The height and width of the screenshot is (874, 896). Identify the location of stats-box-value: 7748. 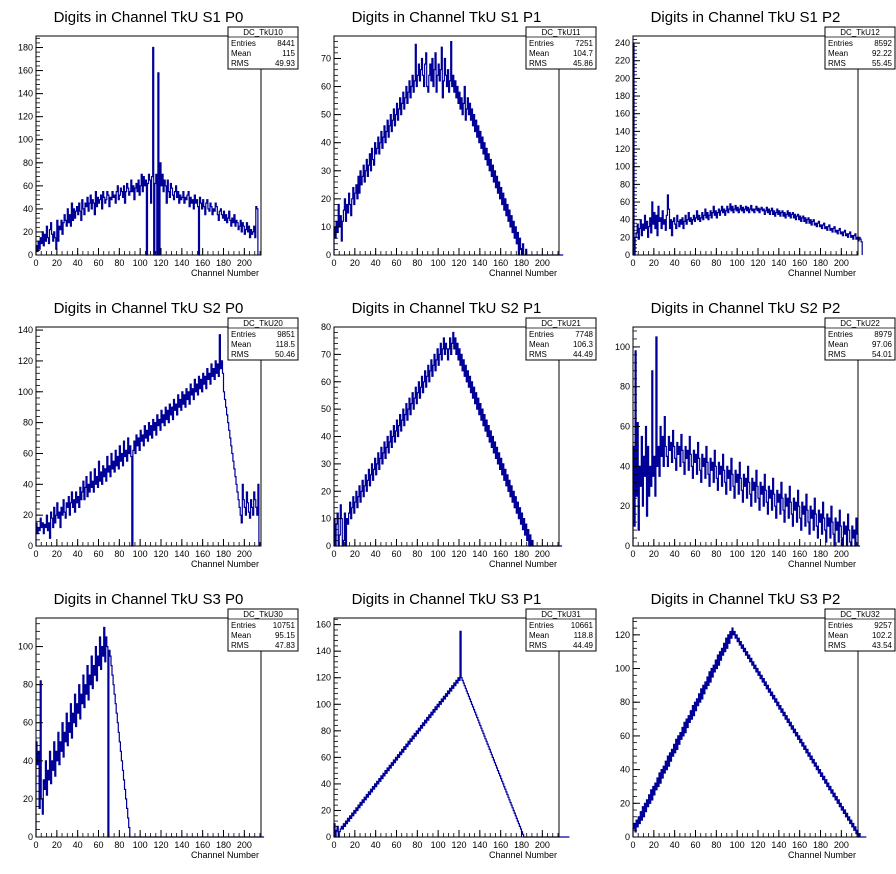
(584, 334).